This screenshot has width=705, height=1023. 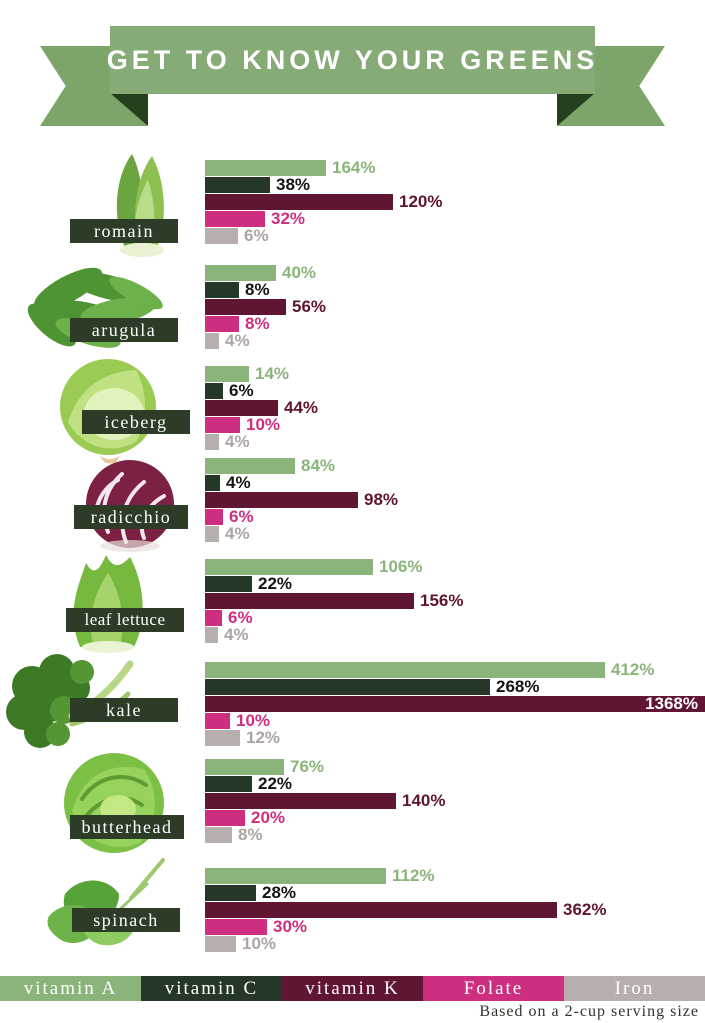 What do you see at coordinates (230, 893) in the screenshot?
I see `bar-spinach-vitamin-c` at bounding box center [230, 893].